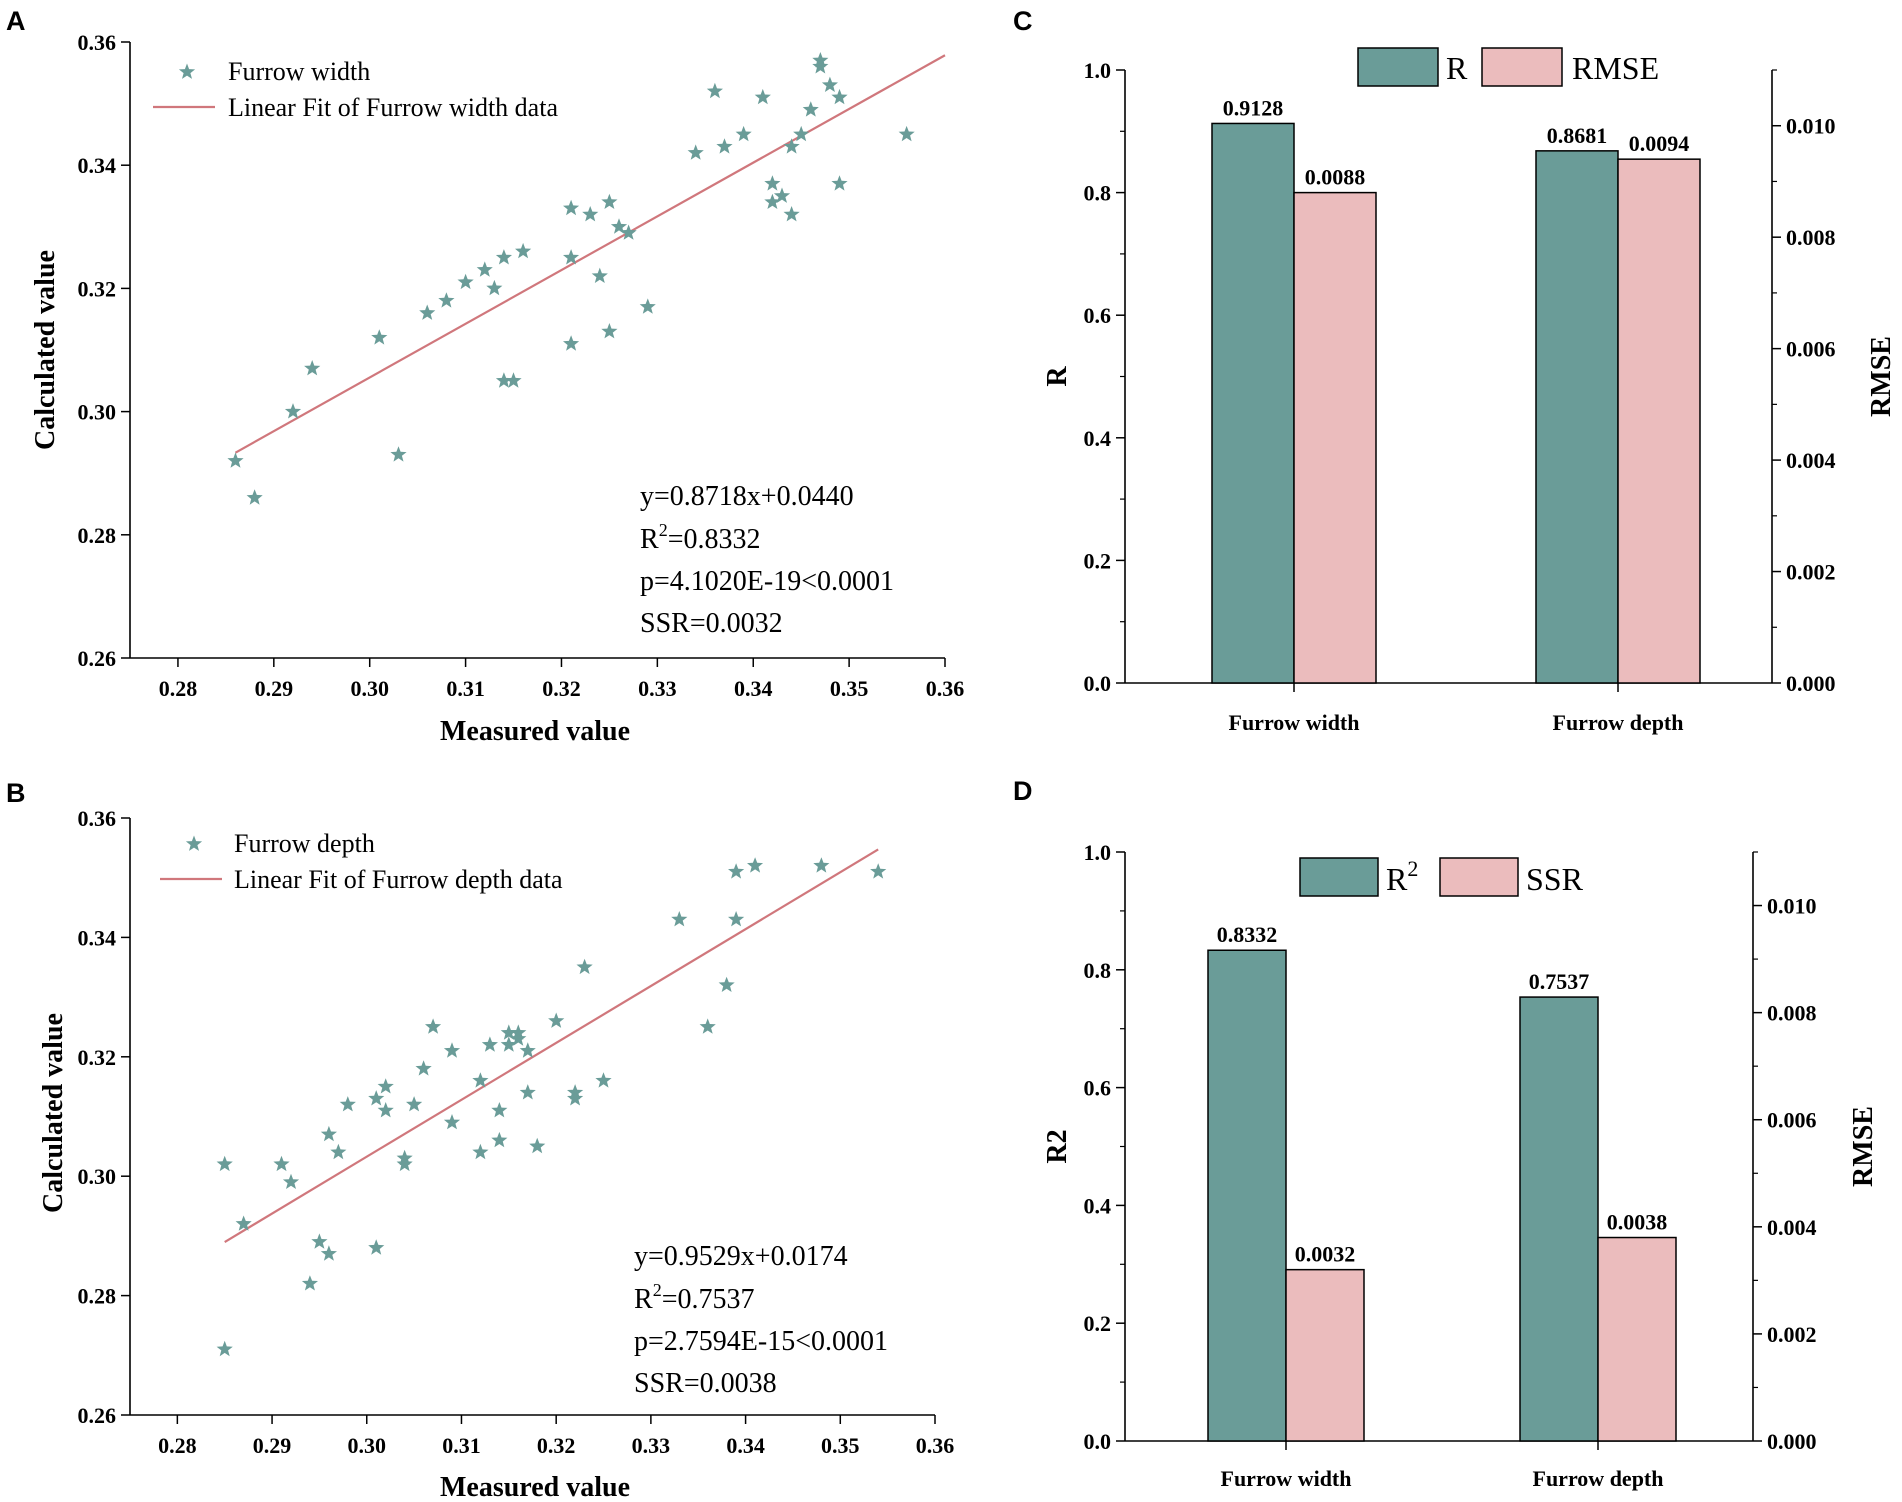 The height and width of the screenshot is (1502, 1902). Describe the element at coordinates (194, 843) in the screenshot. I see `star-icon` at that location.